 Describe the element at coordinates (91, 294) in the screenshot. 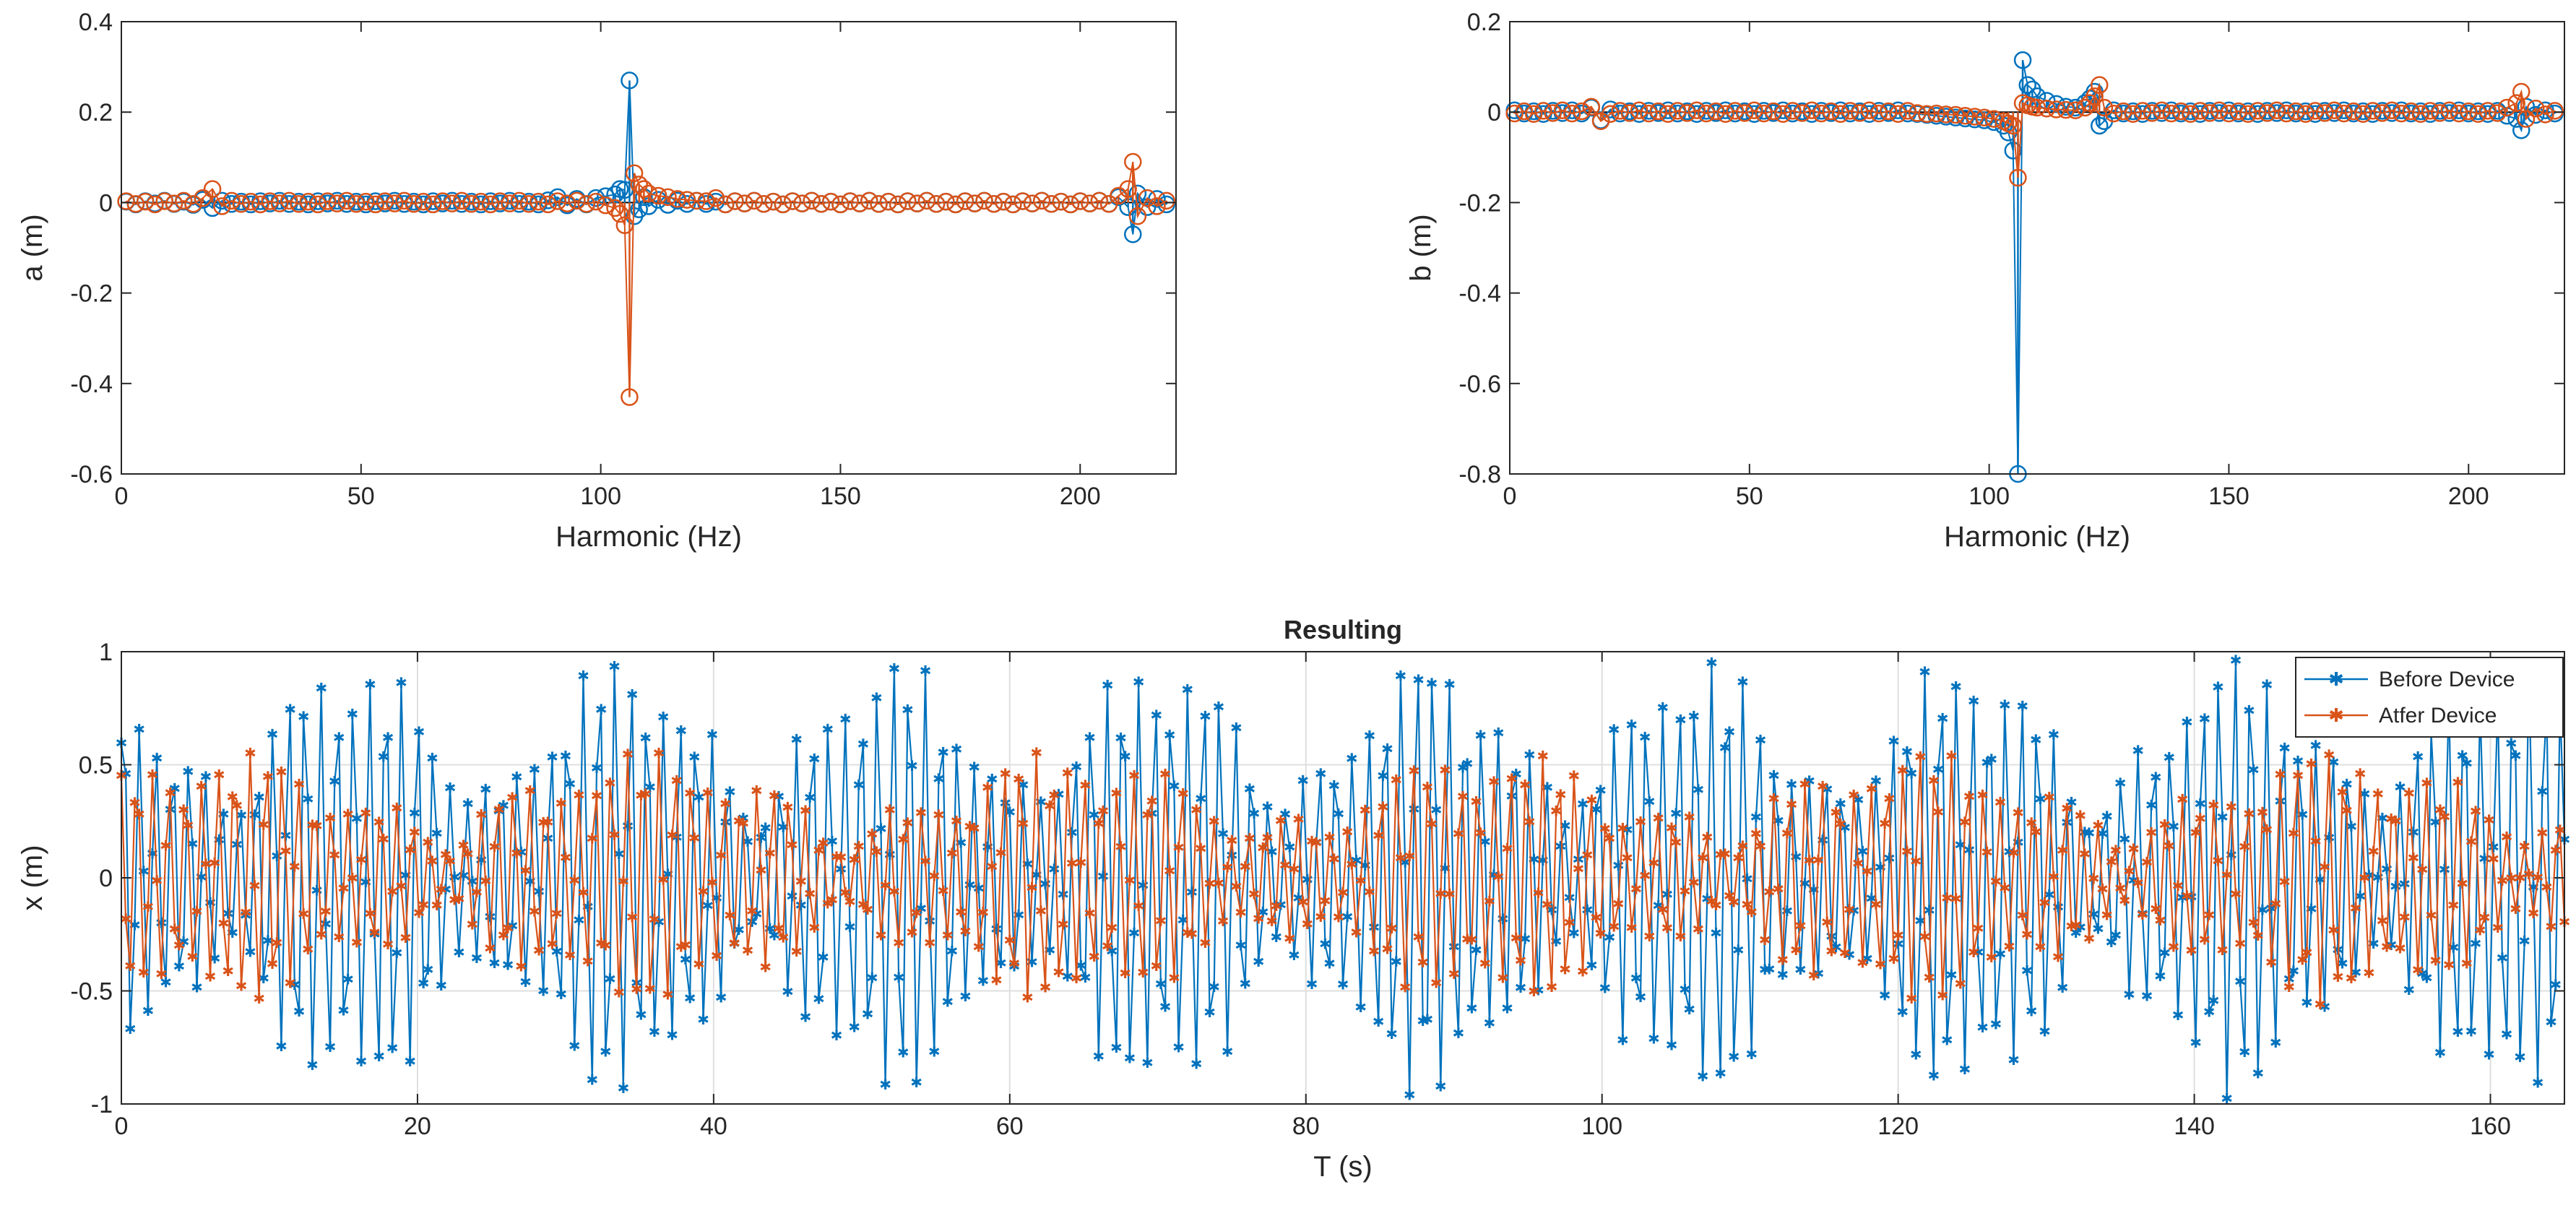

I see `harmonic-a-ytick-label: -0.2` at that location.